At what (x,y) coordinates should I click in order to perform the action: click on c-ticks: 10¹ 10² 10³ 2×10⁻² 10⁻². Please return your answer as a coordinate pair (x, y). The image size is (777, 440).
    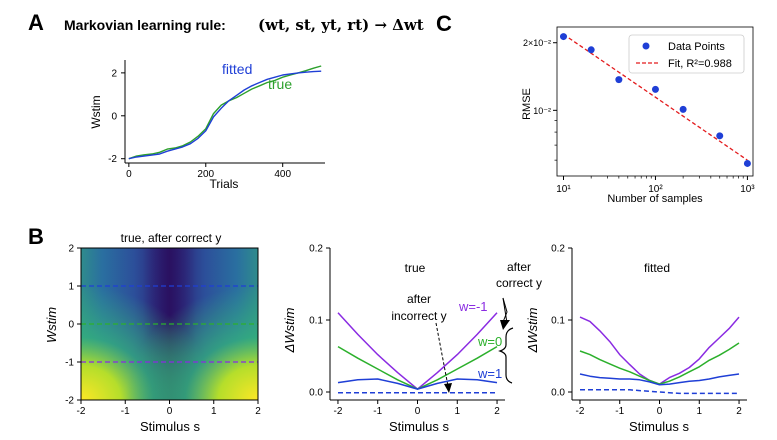
    Looking at the image, I should click on (639, 116).